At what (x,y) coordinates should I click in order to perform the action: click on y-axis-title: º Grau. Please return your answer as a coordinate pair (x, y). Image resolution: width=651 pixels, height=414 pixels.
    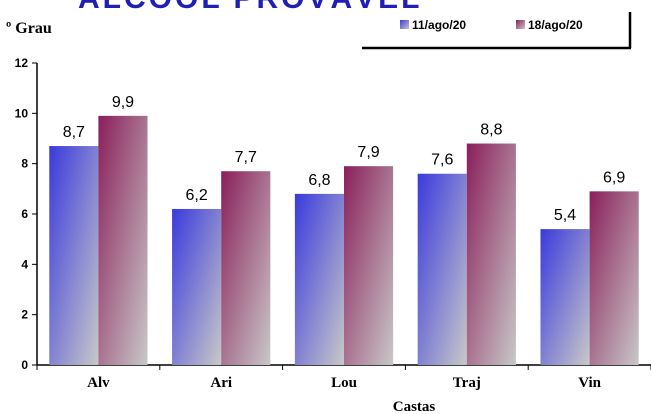
    Looking at the image, I should click on (29, 28).